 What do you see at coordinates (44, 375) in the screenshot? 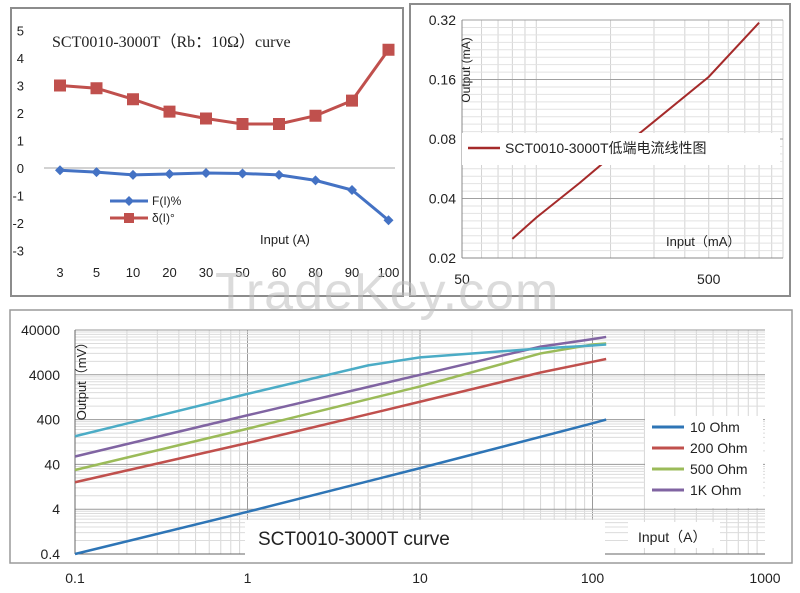
I see `y-tick-label: 4000` at bounding box center [44, 375].